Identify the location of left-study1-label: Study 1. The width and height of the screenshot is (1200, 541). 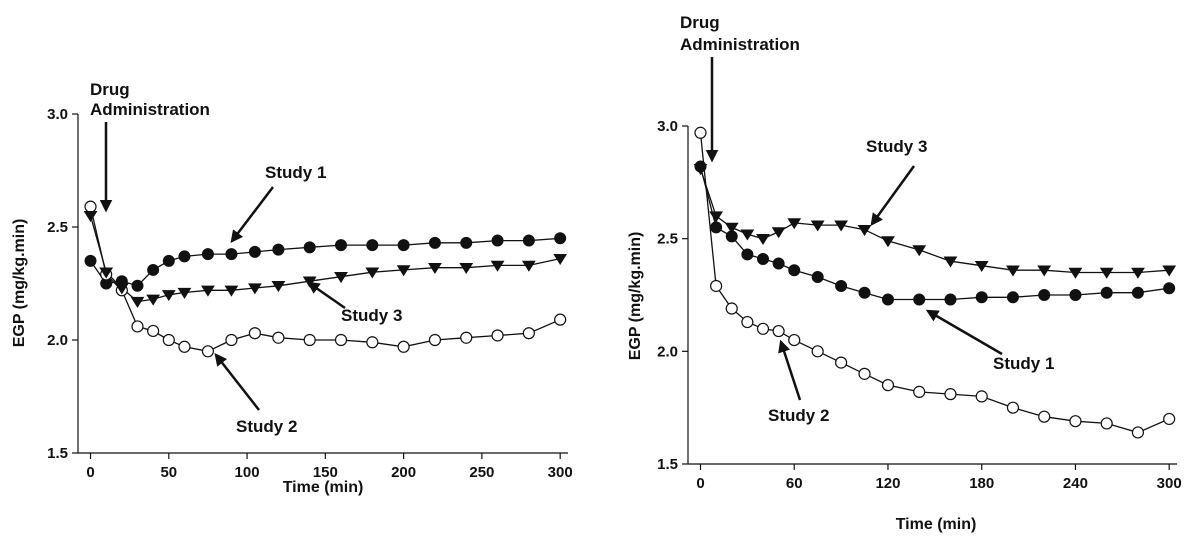
(295, 172).